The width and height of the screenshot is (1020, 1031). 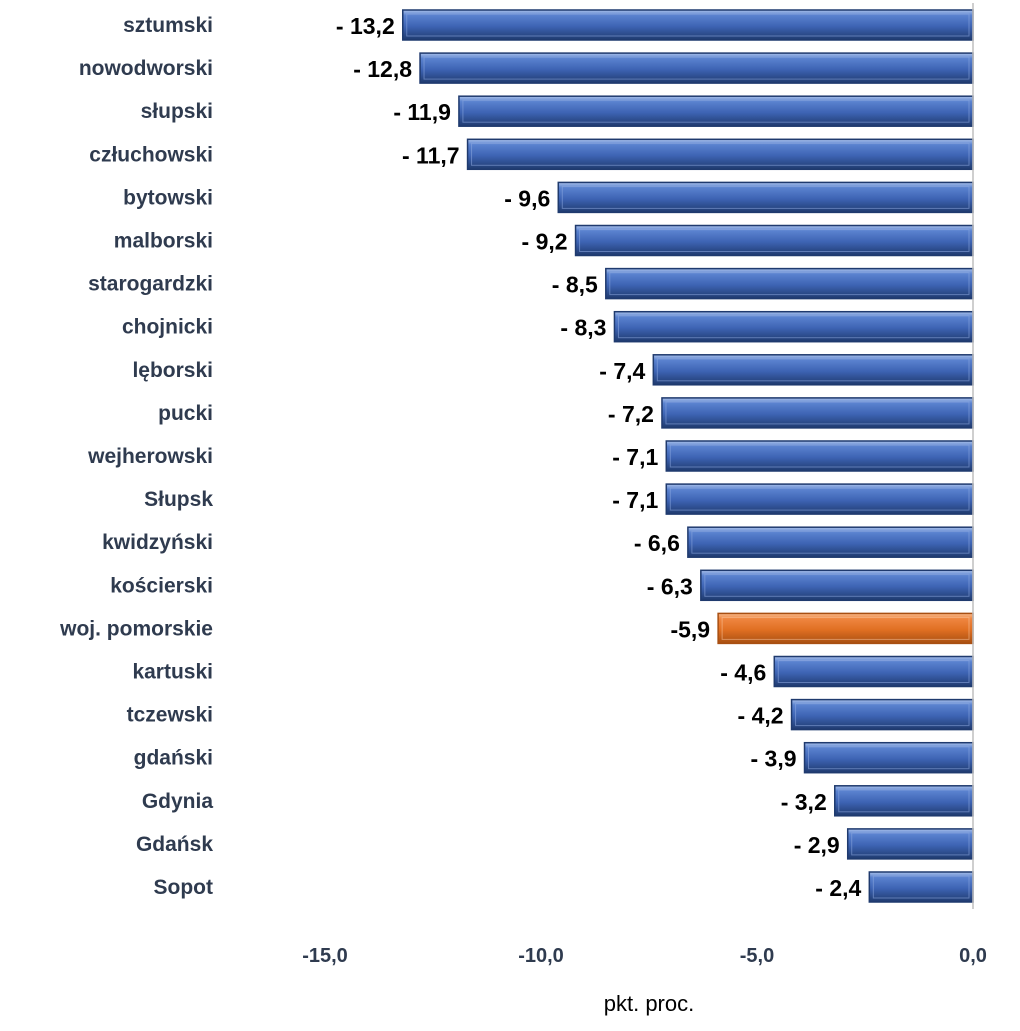 What do you see at coordinates (150, 284) in the screenshot?
I see `category-label-starogardzki: starogardzki` at bounding box center [150, 284].